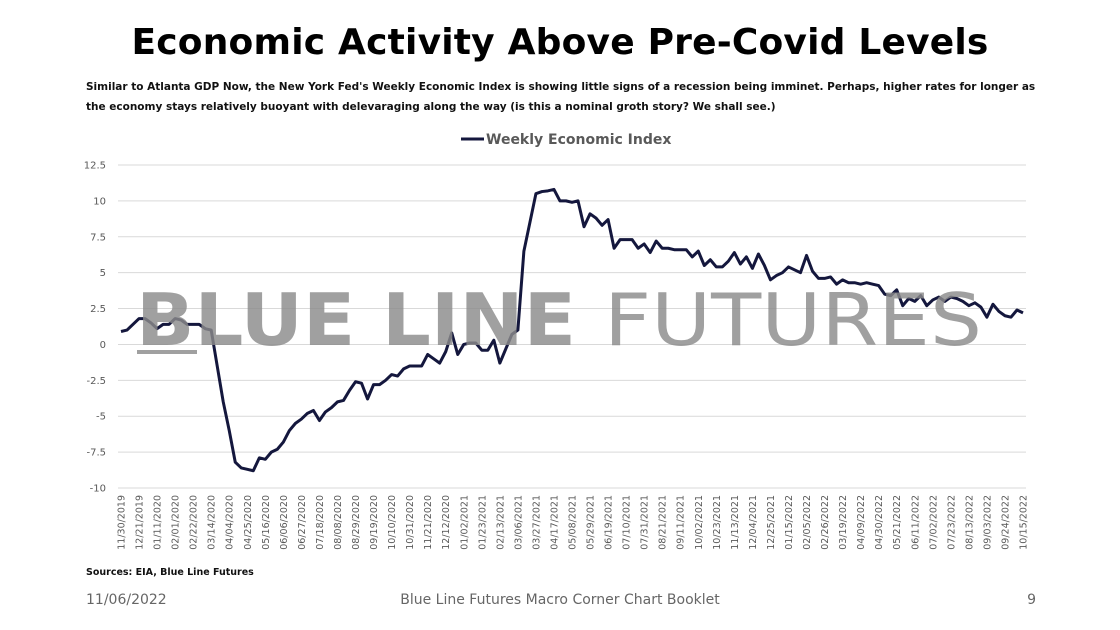  I want to click on x-tick-label: 08/21/2021, so click(663, 522).